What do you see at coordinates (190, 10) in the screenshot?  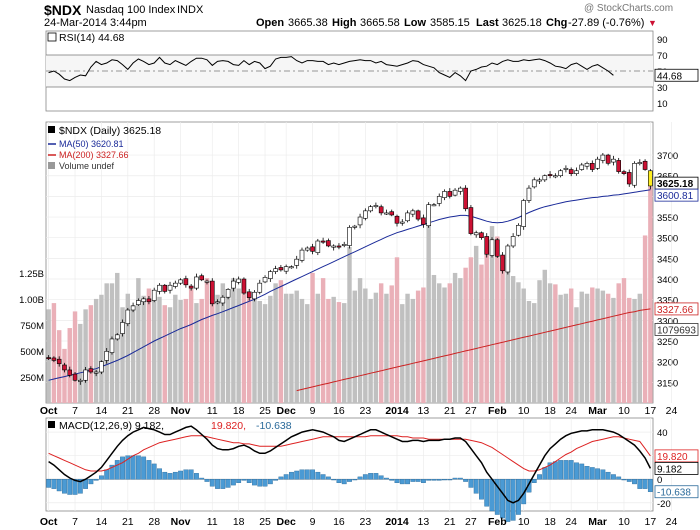 I see `exchange: INDX` at bounding box center [190, 10].